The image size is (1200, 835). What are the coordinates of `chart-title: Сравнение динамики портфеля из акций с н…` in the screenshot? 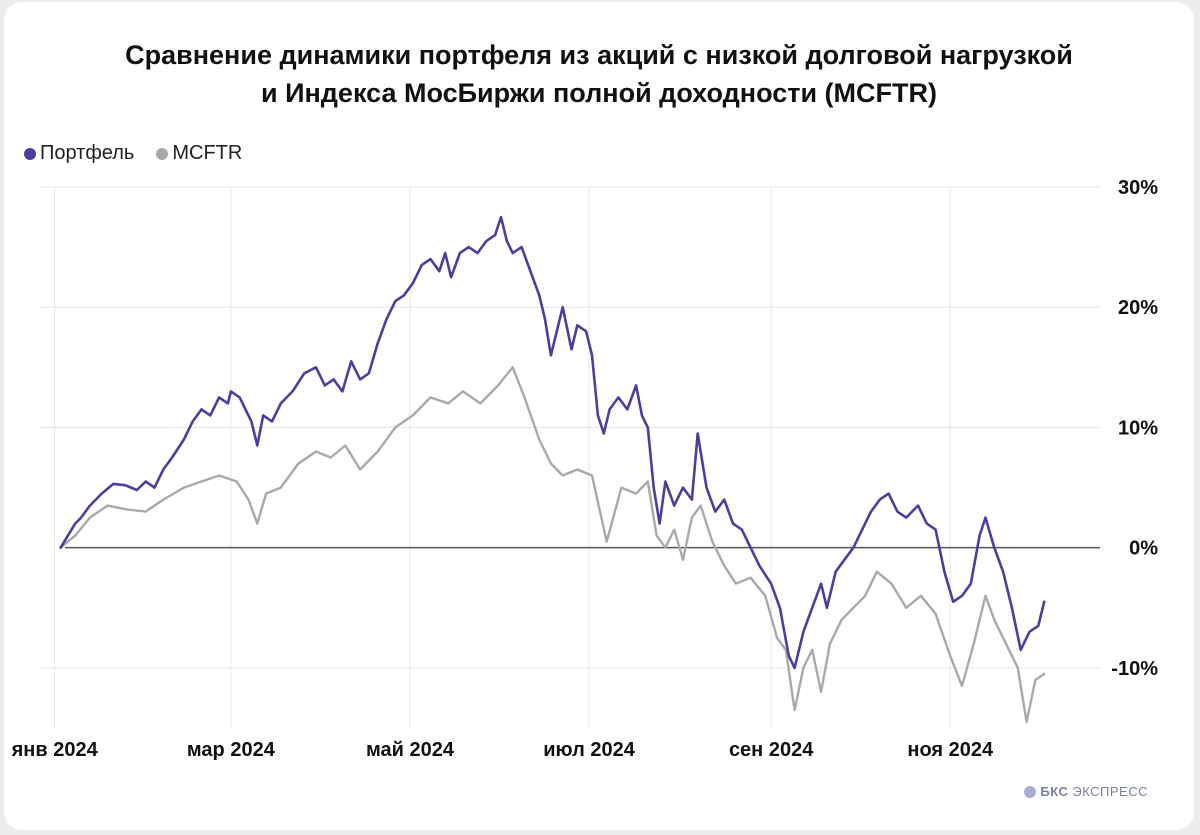 It's located at (599, 74).